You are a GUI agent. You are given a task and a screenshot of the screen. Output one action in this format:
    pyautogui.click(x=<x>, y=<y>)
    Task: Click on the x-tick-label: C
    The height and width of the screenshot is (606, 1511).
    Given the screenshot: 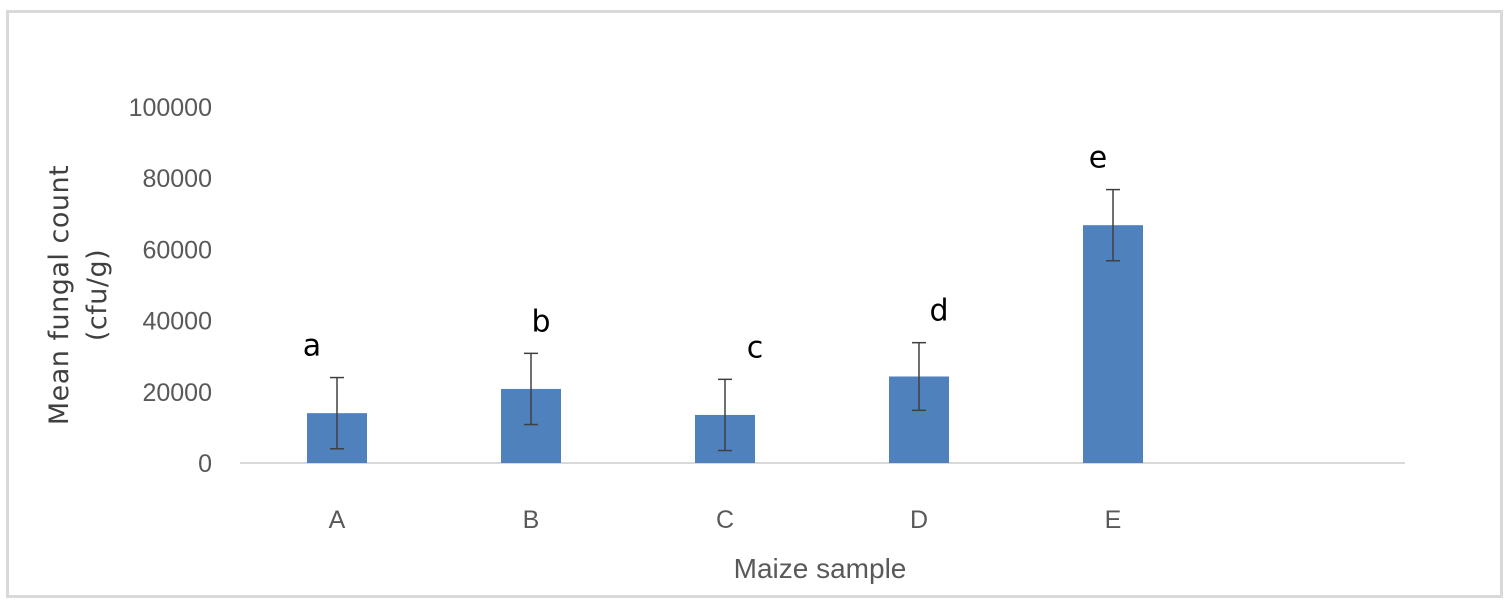 What is the action you would take?
    pyautogui.click(x=725, y=520)
    